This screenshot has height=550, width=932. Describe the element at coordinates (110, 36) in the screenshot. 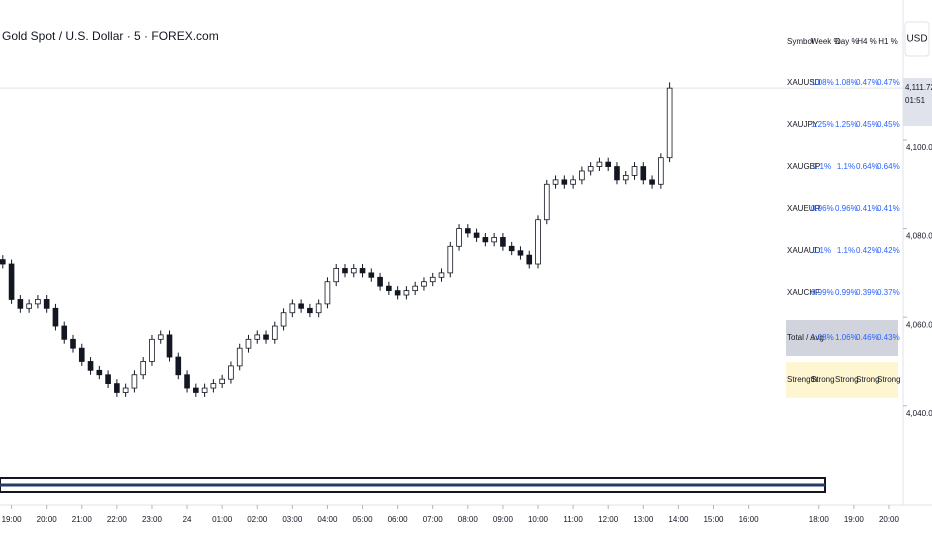

I see `chart-title: Gold Spot / U.S. Dollar · 5 · FOREX.com` at that location.